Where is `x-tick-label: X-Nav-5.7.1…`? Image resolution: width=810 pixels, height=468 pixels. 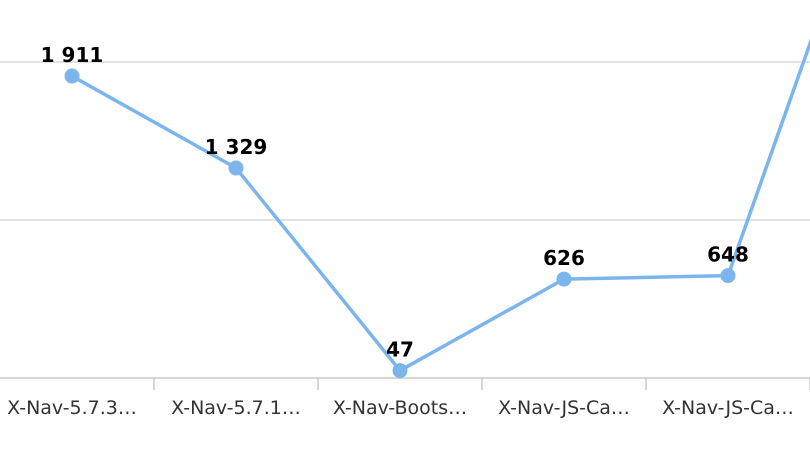
x-tick-label: X-Nav-5.7.1… is located at coordinates (236, 408).